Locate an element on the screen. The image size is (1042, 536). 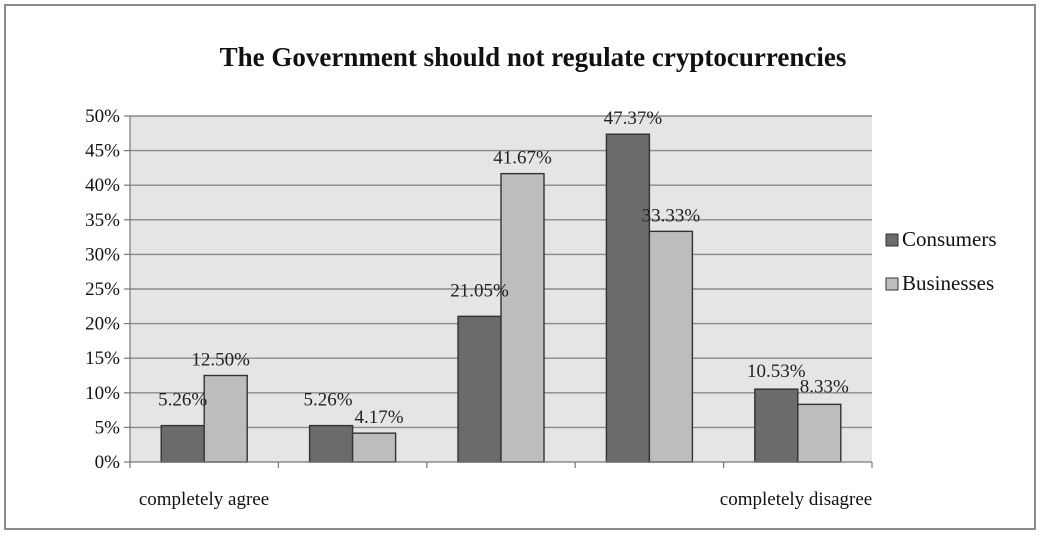
data-label: 10.53% is located at coordinates (776, 371).